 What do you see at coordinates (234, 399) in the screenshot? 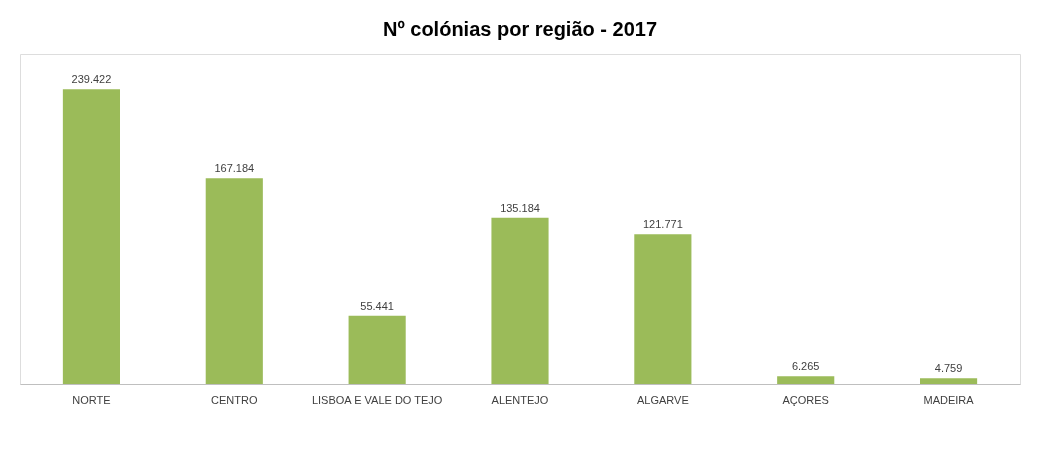
I see `x-tick-label: CENTRO` at bounding box center [234, 399].